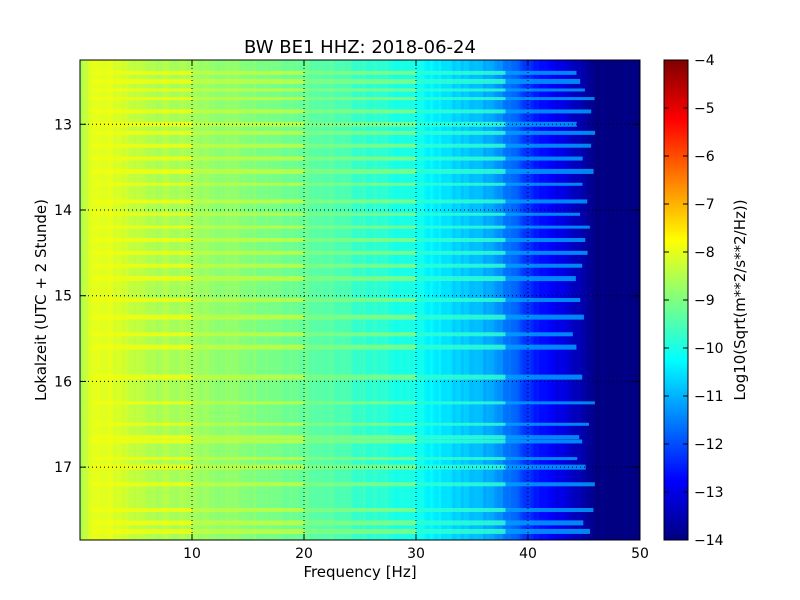  I want to click on colorbar-label: Log10(Sqrt(m**2/s**2/Hz)), so click(740, 299).